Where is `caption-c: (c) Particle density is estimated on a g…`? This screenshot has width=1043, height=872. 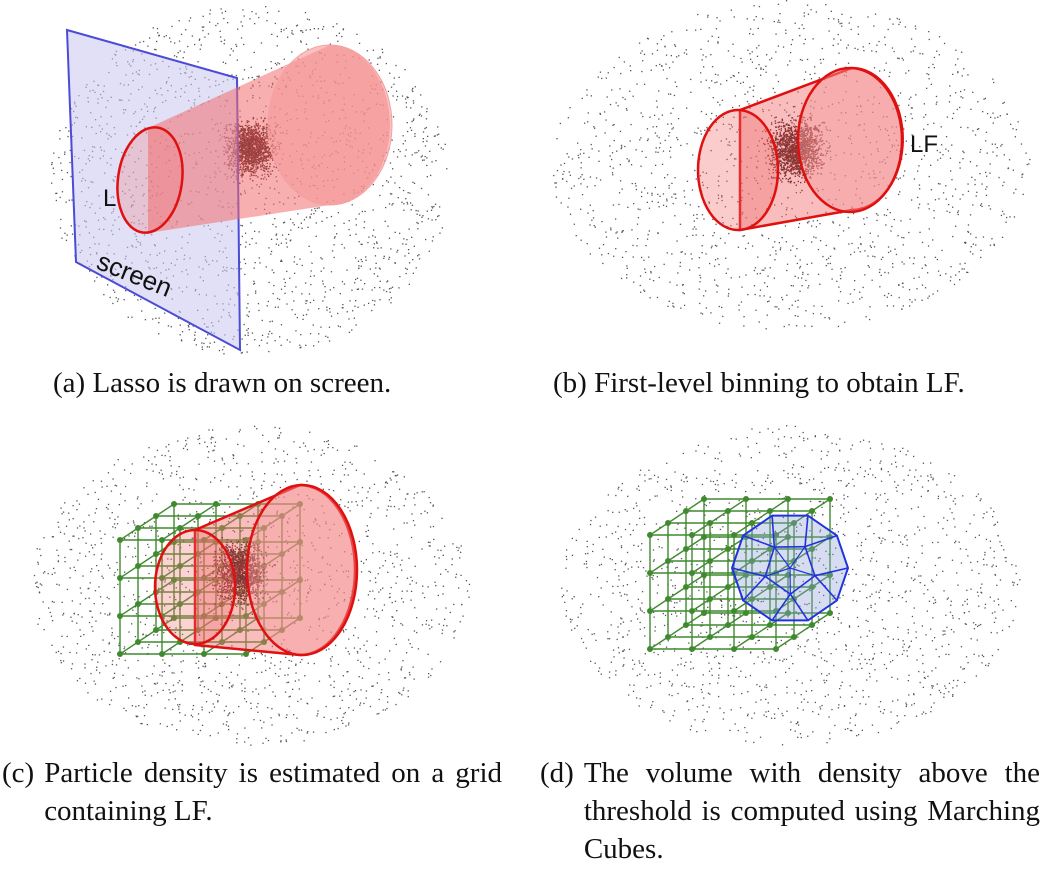 caption-c: (c) Particle density is estimated on a g… is located at coordinates (252, 792).